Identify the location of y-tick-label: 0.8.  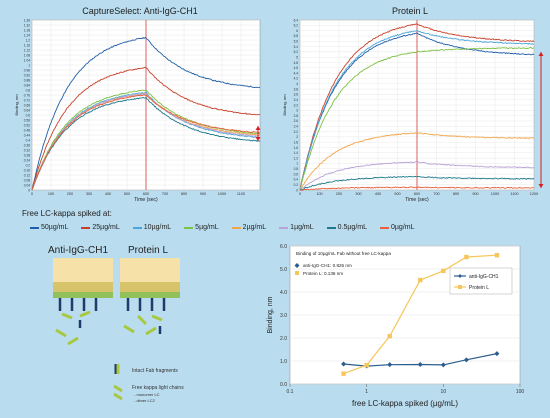
(28, 90).